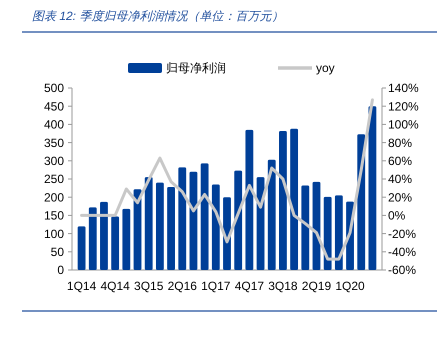  What do you see at coordinates (402, 270) in the screenshot?
I see `y2-tick-label: -60%` at bounding box center [402, 270].